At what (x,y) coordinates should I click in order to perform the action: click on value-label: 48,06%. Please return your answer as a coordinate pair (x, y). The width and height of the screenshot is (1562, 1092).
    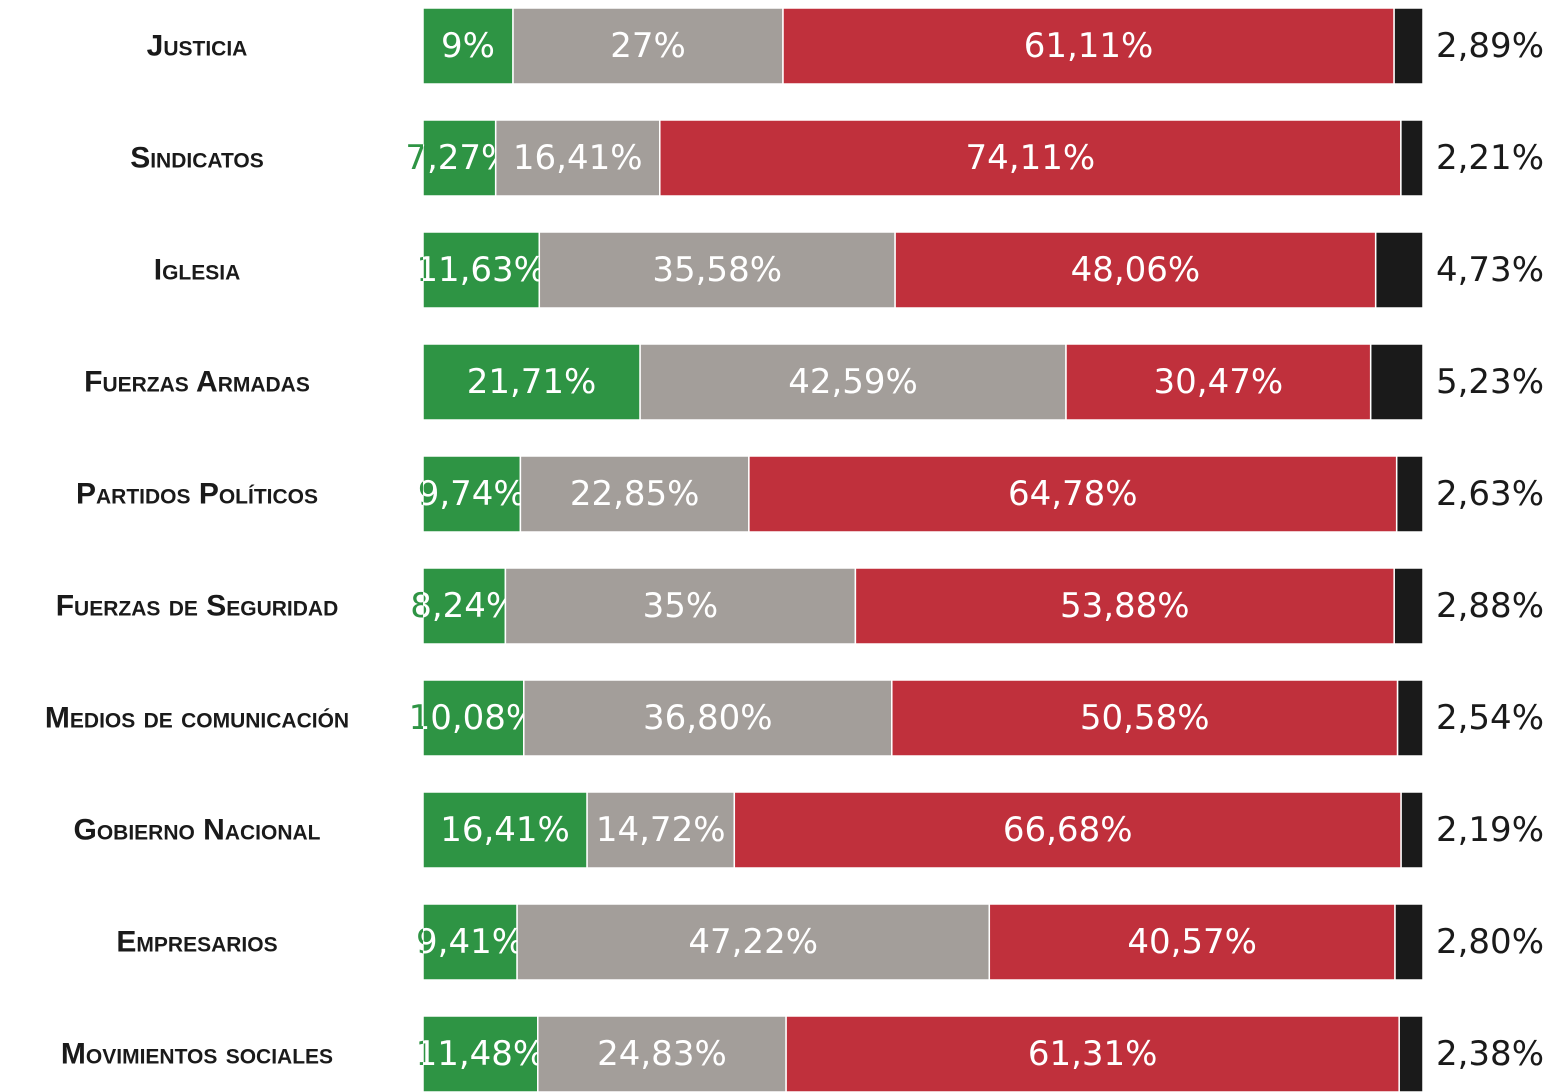
    Looking at the image, I should click on (1136, 270).